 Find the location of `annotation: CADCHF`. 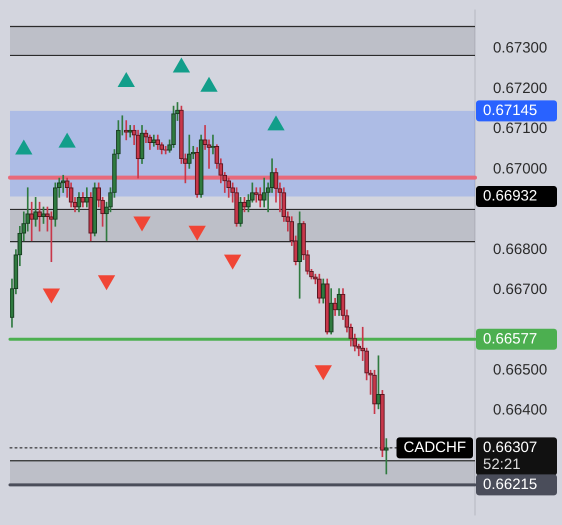

annotation: CADCHF is located at coordinates (435, 447).